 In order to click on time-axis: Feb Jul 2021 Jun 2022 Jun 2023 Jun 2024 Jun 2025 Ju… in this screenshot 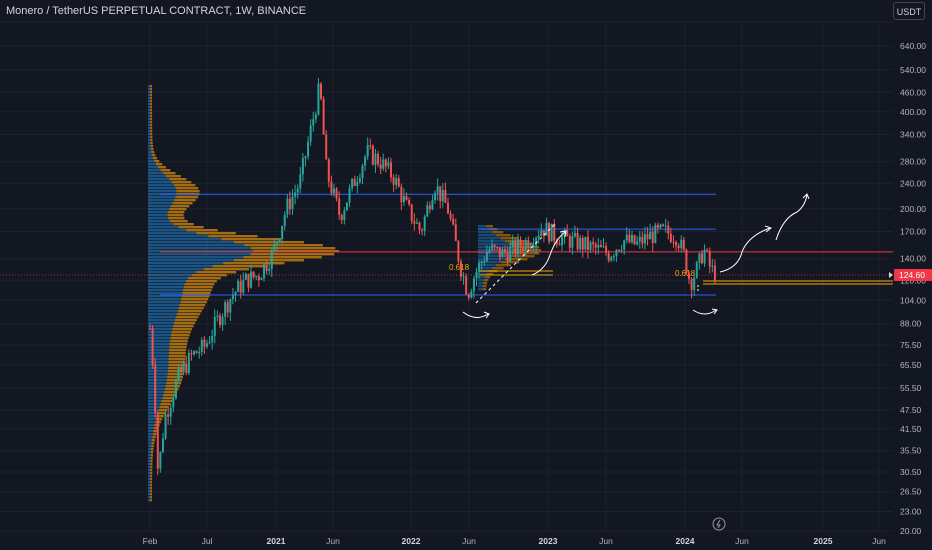, I will do `click(514, 541)`.